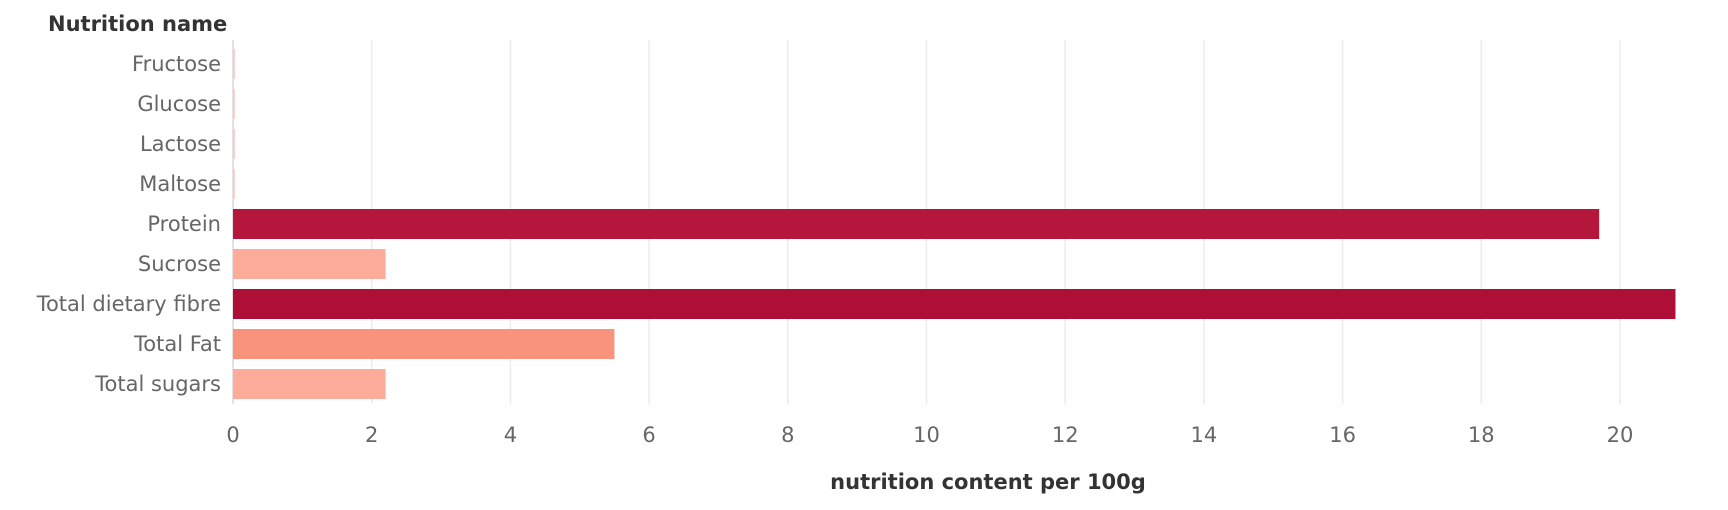 The width and height of the screenshot is (1728, 510). What do you see at coordinates (234, 144) in the screenshot?
I see `bar-lactose` at bounding box center [234, 144].